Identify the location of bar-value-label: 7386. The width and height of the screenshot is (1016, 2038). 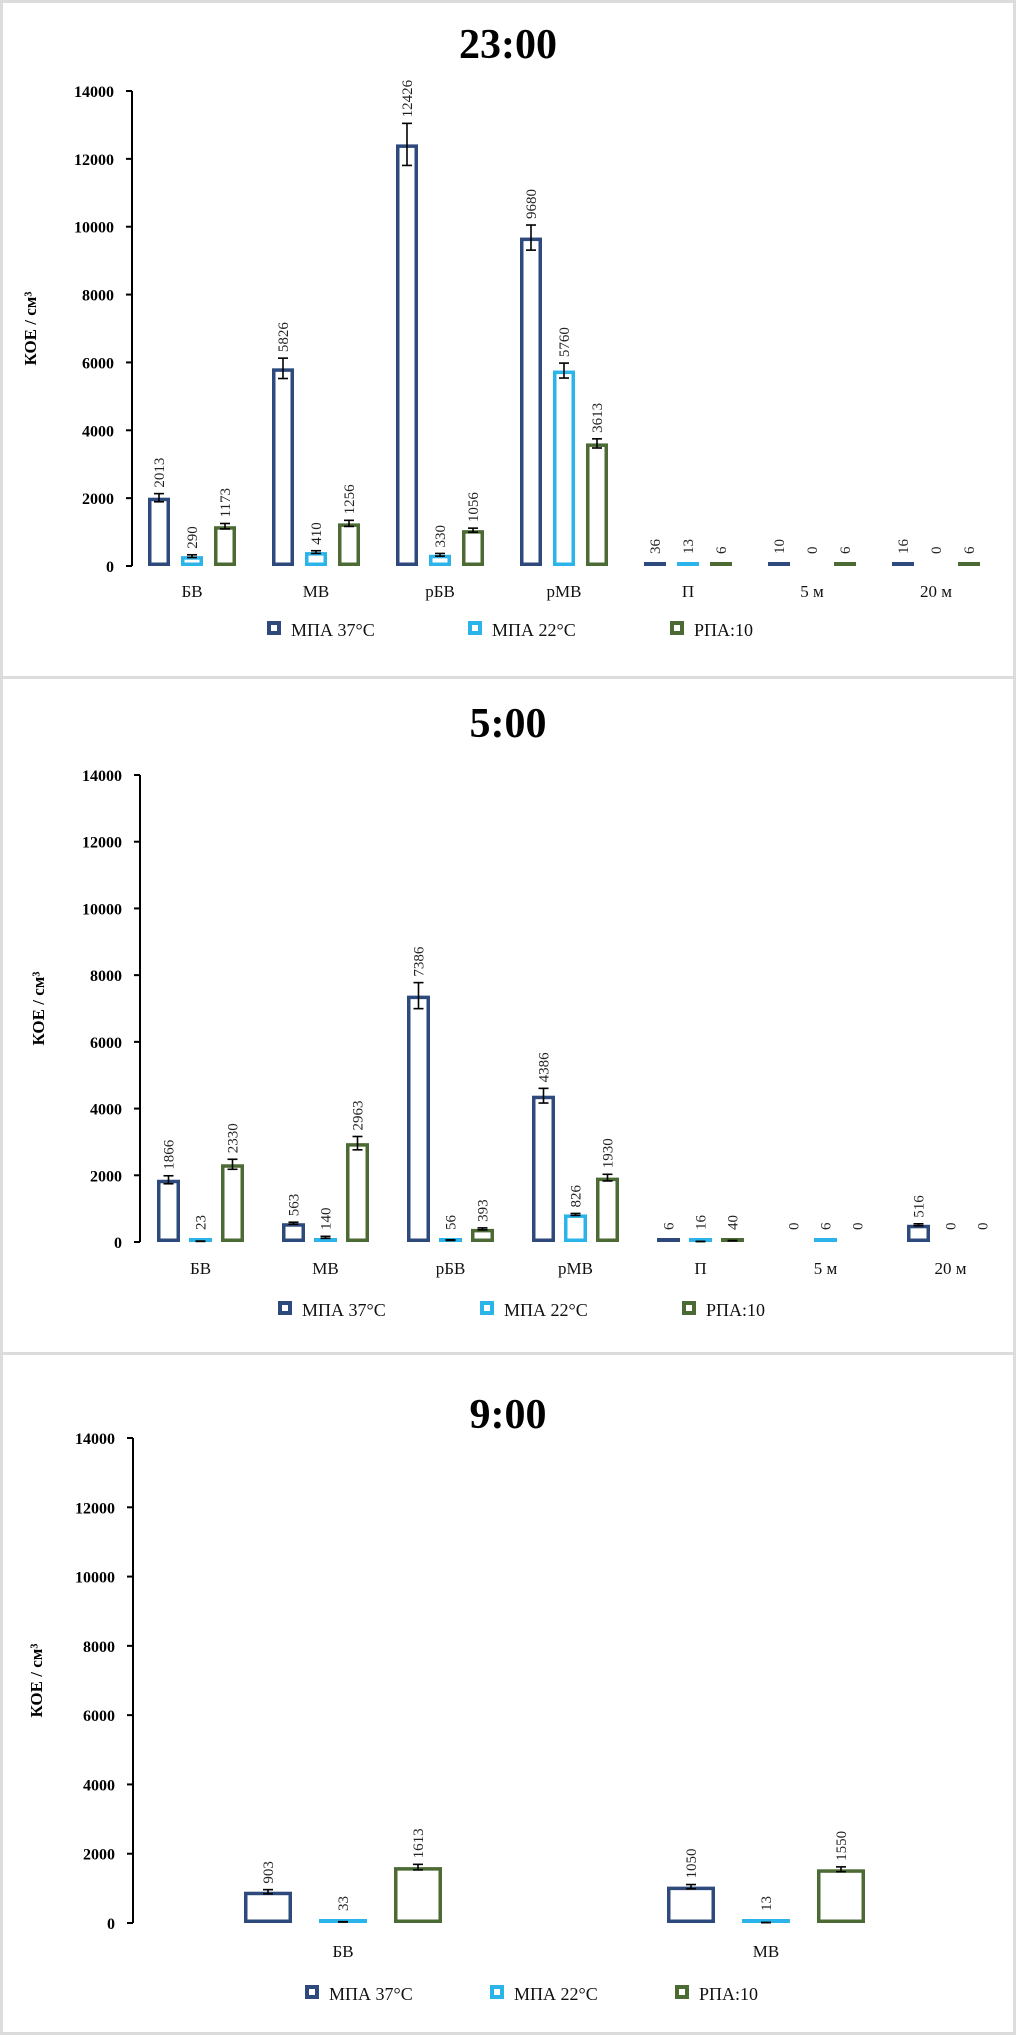
(420, 961).